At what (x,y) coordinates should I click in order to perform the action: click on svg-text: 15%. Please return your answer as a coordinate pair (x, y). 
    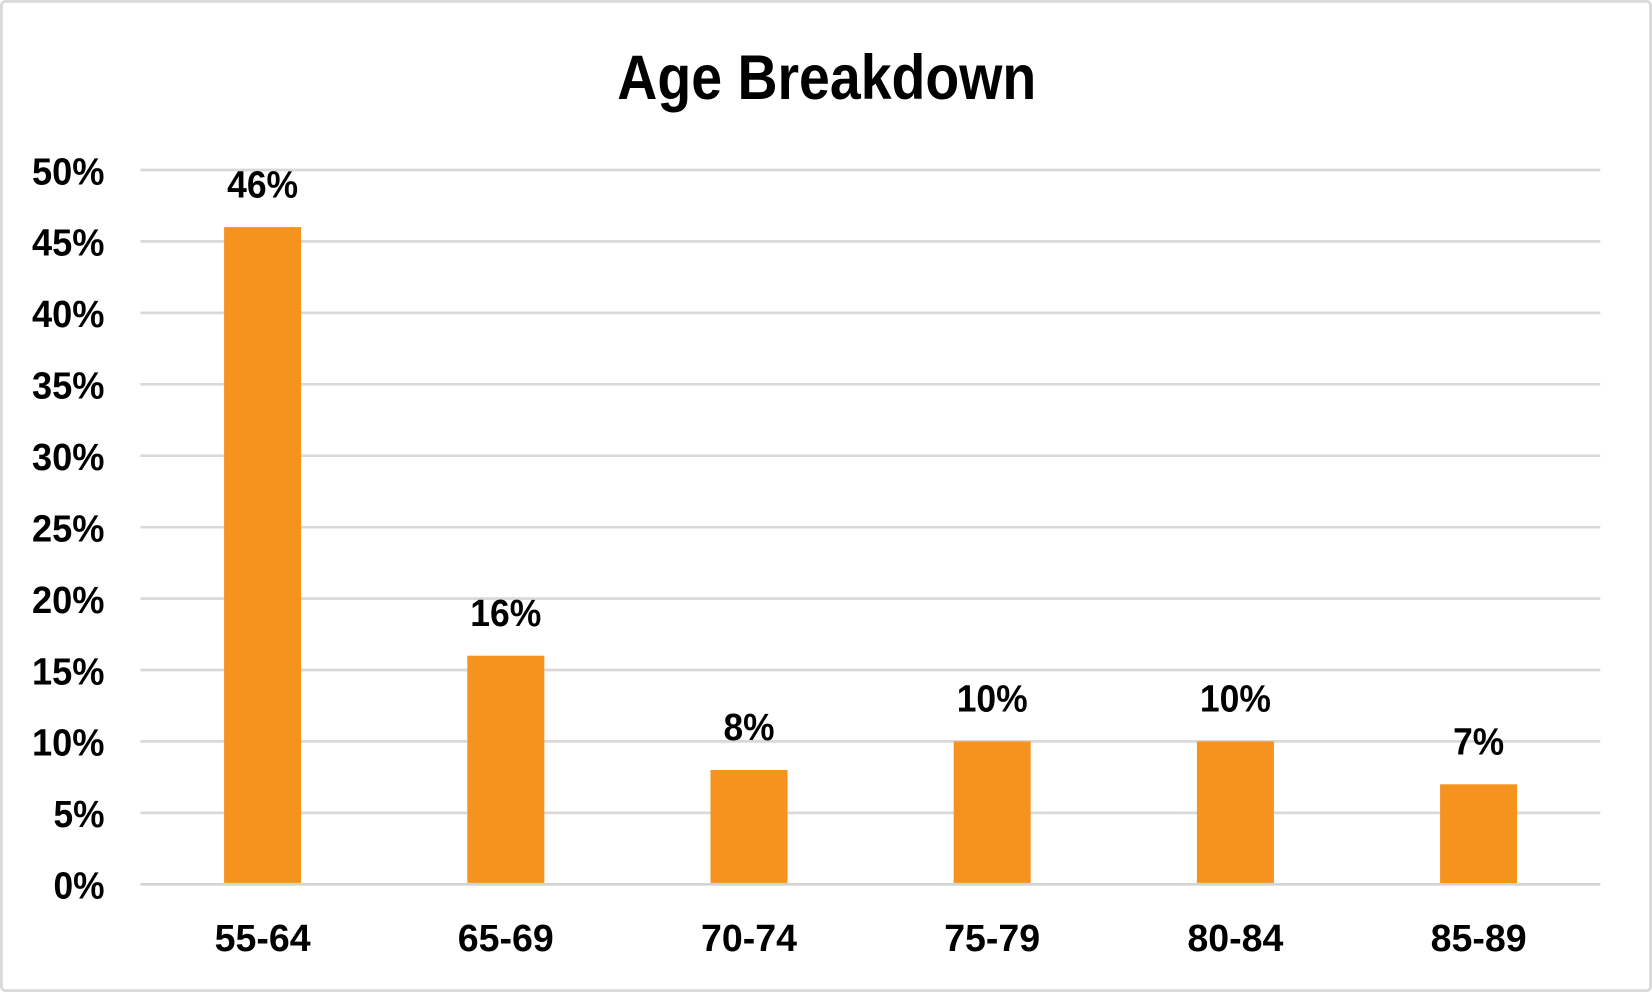
    Looking at the image, I should click on (68, 672).